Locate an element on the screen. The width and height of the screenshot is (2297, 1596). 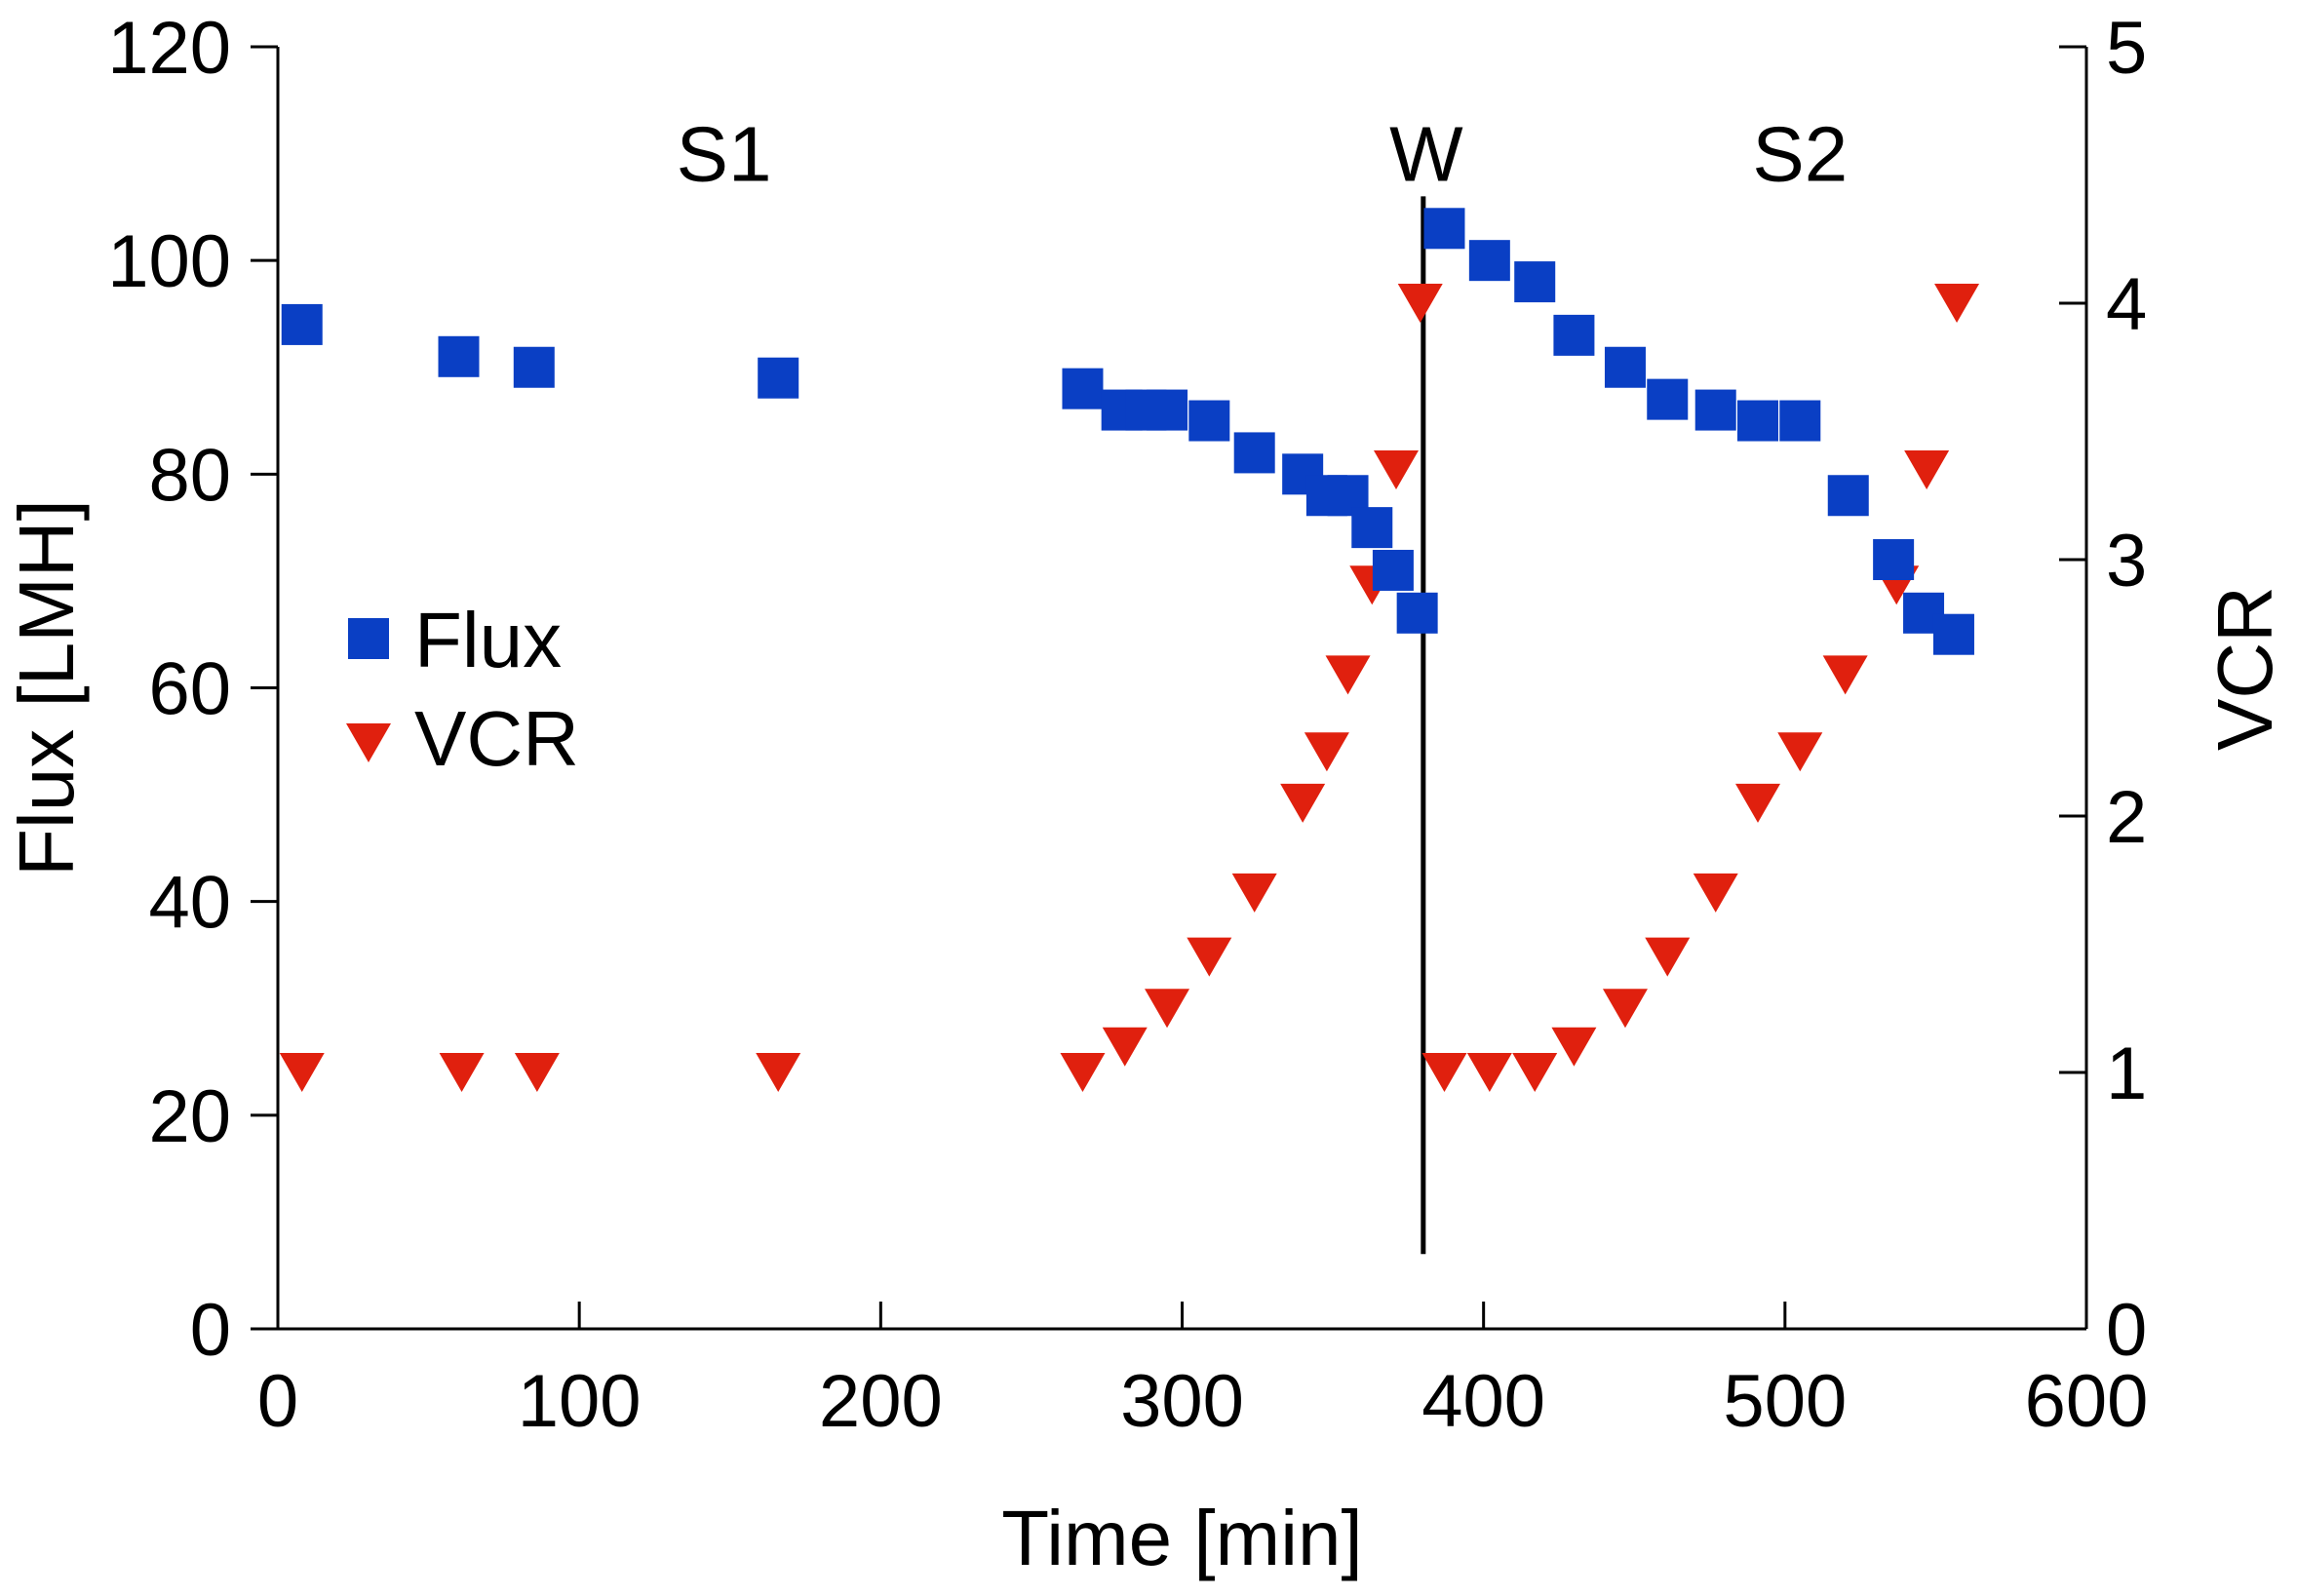
y2-tick-label: 4 is located at coordinates (2126, 305).